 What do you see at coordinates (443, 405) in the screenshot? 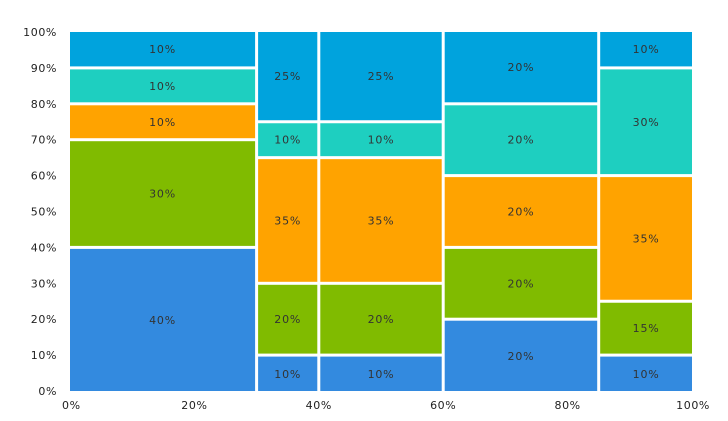
I see `x-tick-label: 60%` at bounding box center [443, 405].